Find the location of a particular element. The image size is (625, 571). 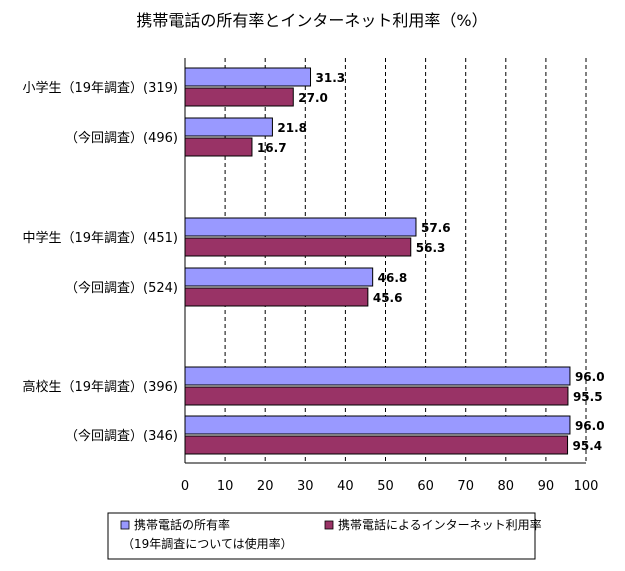

category-label: 中学生（19年調査）(451) is located at coordinates (101, 238).